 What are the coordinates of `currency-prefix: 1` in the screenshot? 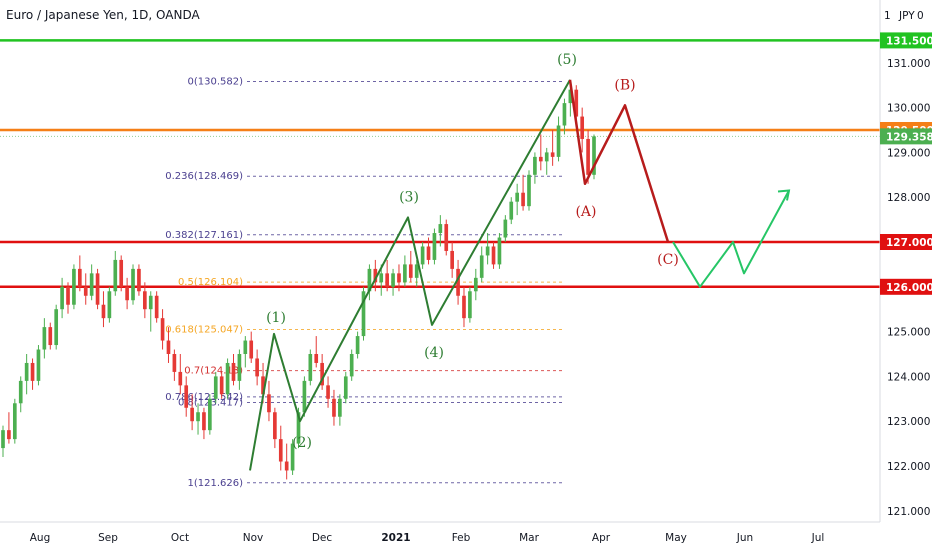 It's located at (887, 16).